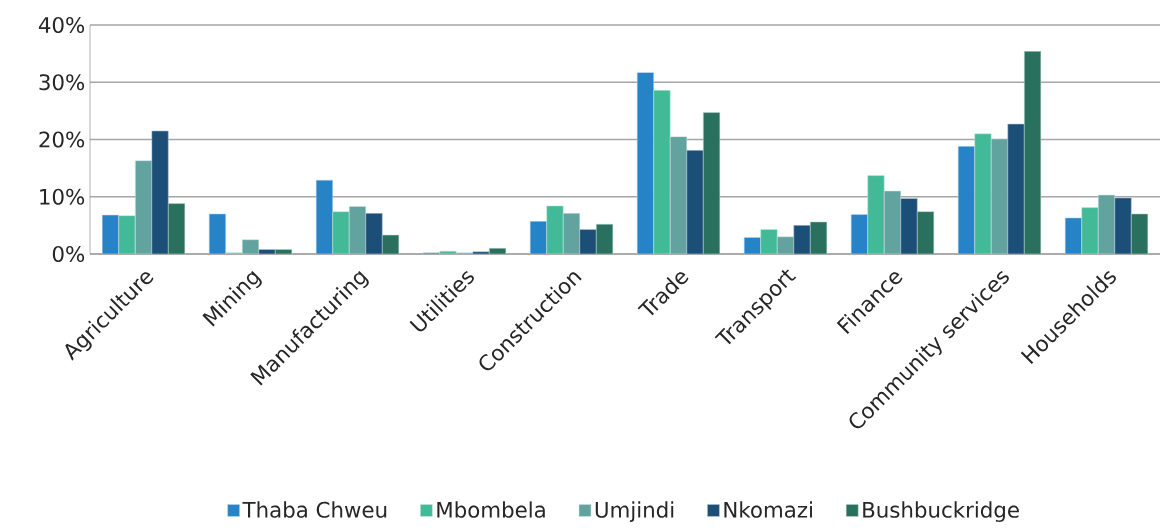 This screenshot has width=1164, height=528. What do you see at coordinates (68, 254) in the screenshot?
I see `y-tick-label: 0%` at bounding box center [68, 254].